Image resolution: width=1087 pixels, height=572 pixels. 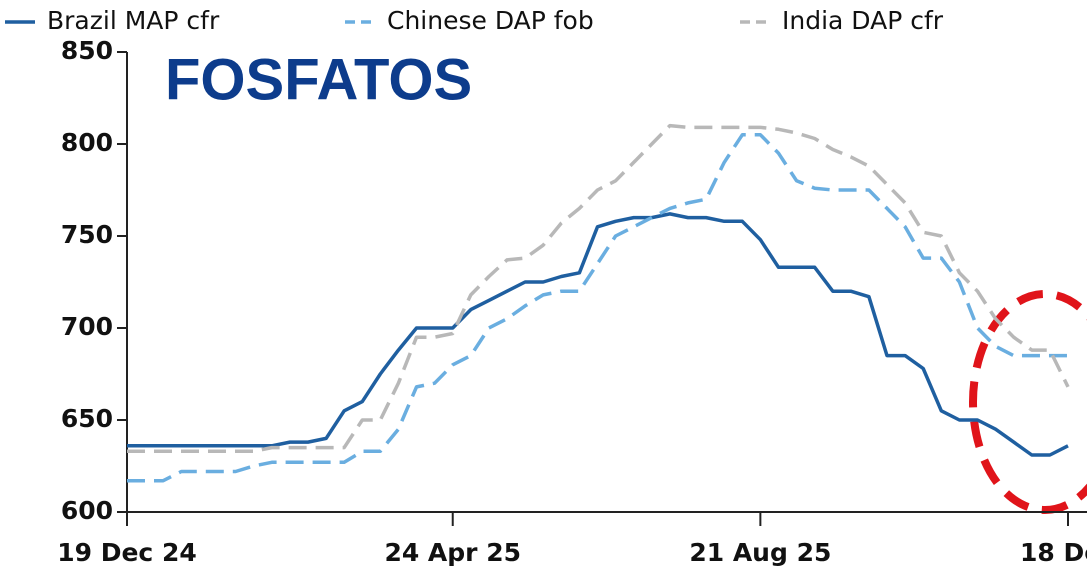 I want to click on legend-label: Brazil MAP cfr, so click(x=133, y=20).